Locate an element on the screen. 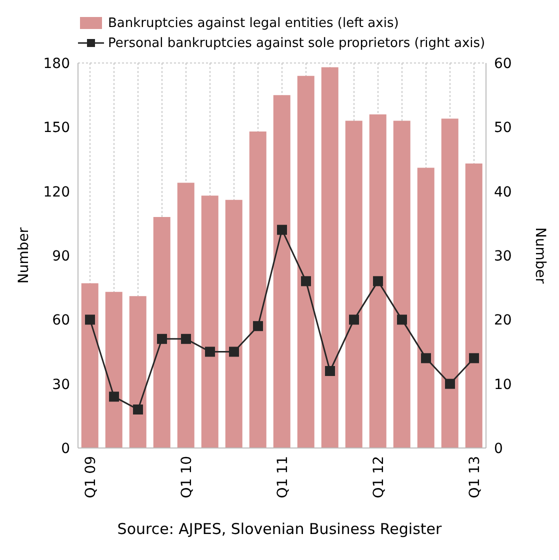 This screenshot has height=560, width=559. y-tick-label: 30 is located at coordinates (61, 384).